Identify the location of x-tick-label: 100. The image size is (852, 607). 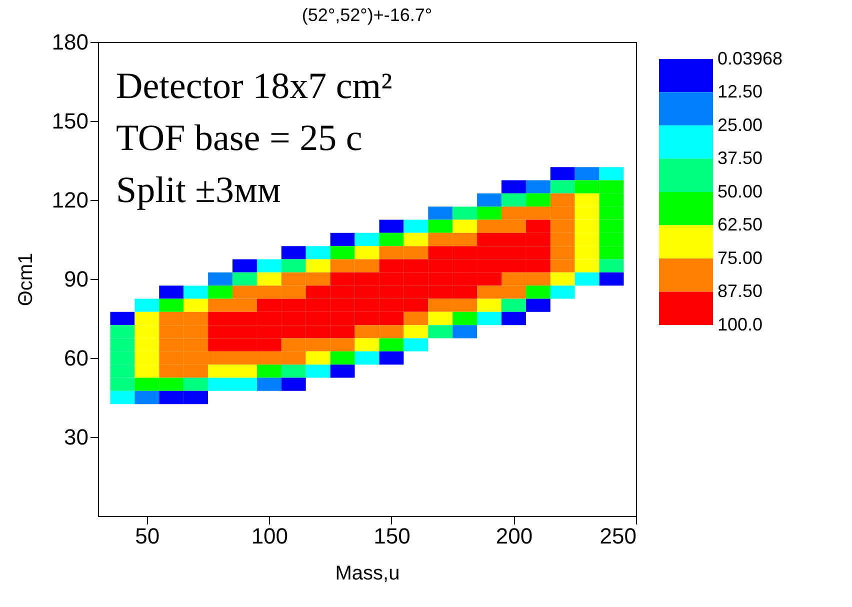
(269, 536).